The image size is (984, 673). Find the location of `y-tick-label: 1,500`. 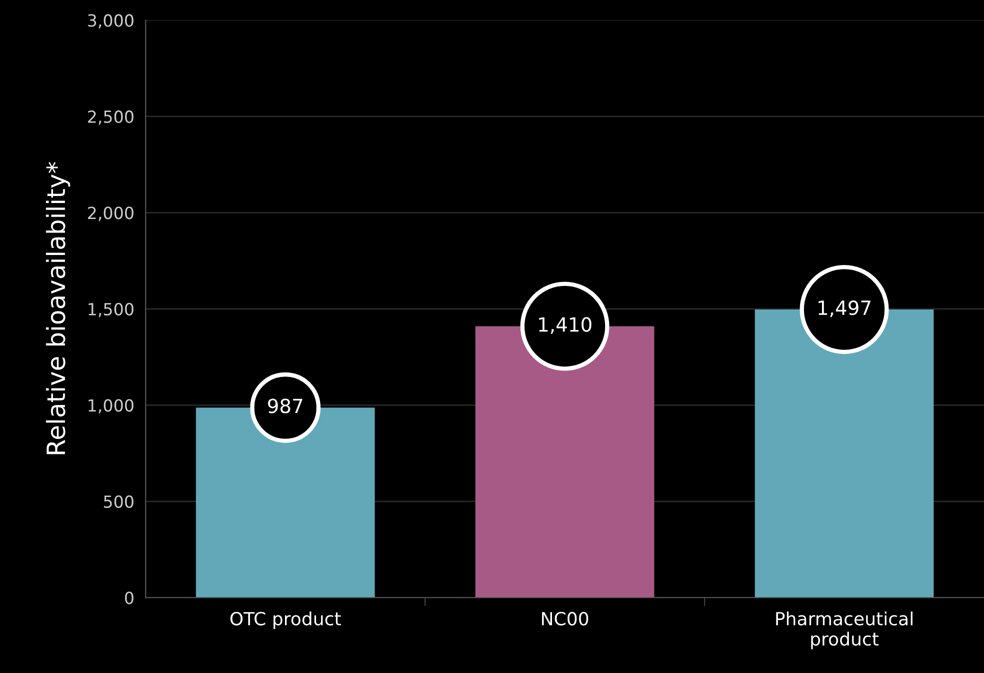

y-tick-label: 1,500 is located at coordinates (111, 310).